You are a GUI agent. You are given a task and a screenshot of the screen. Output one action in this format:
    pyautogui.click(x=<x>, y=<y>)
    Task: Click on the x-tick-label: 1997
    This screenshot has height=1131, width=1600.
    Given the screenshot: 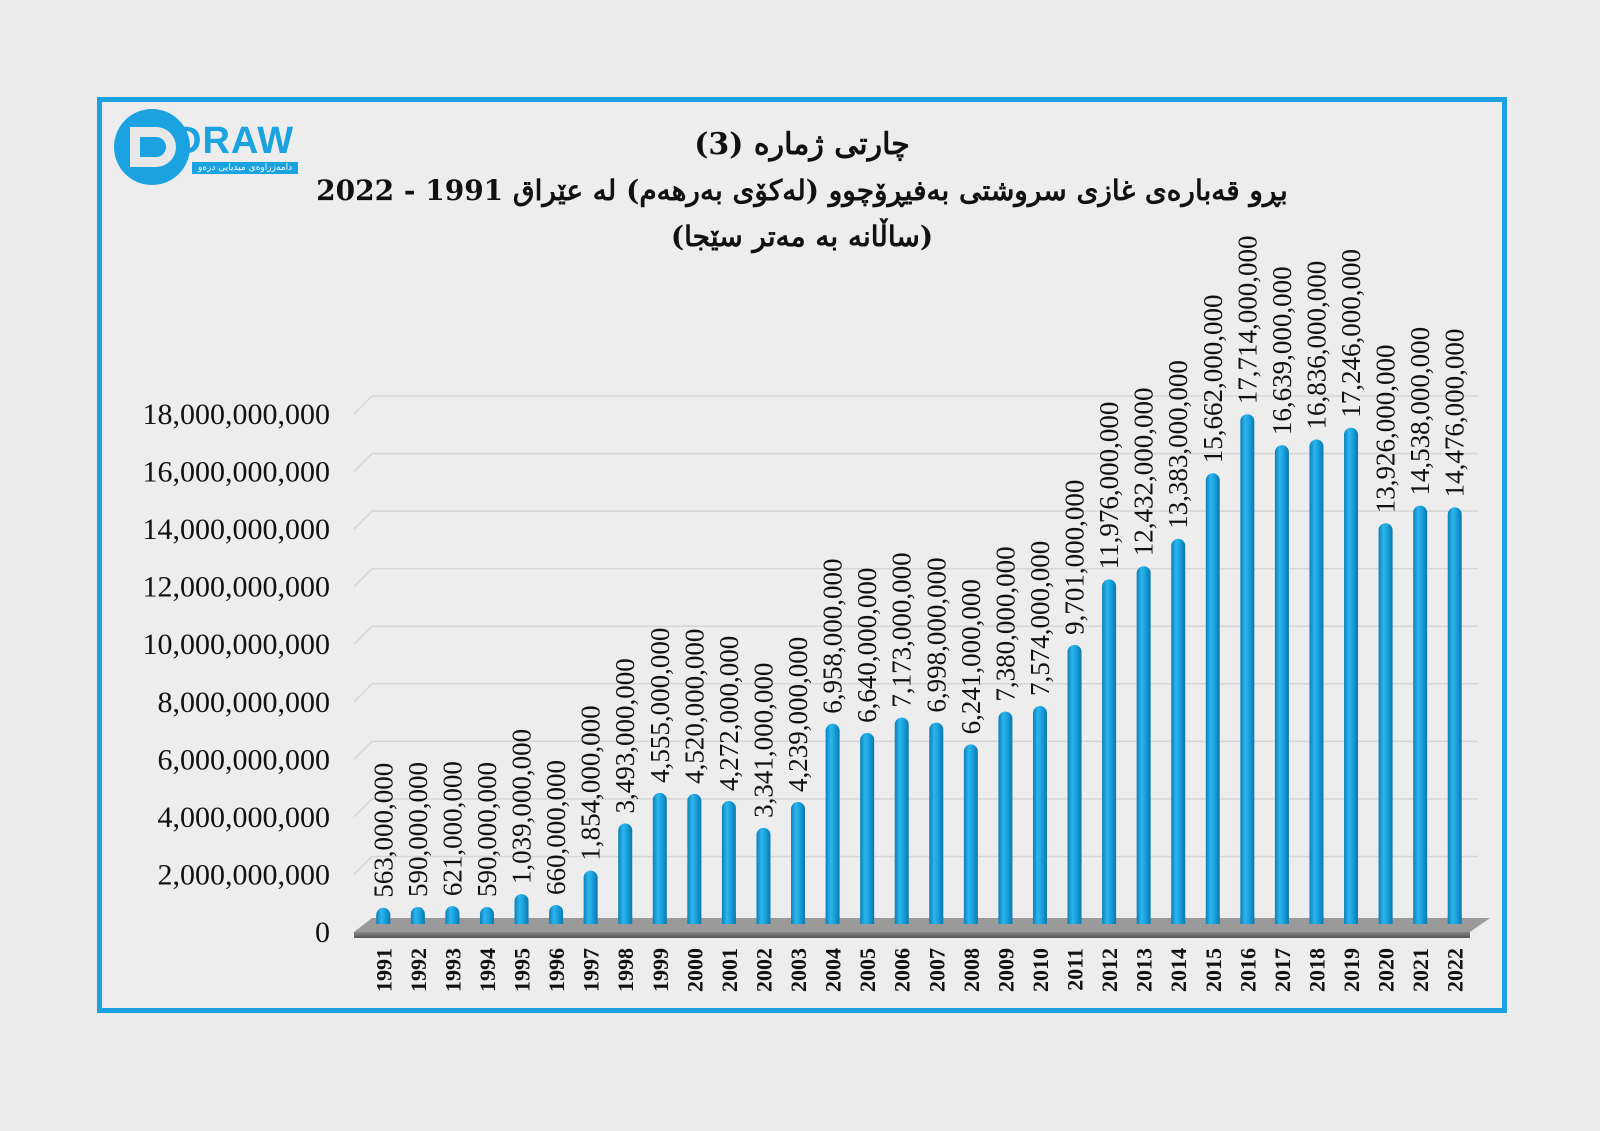 What is the action you would take?
    pyautogui.click(x=591, y=970)
    